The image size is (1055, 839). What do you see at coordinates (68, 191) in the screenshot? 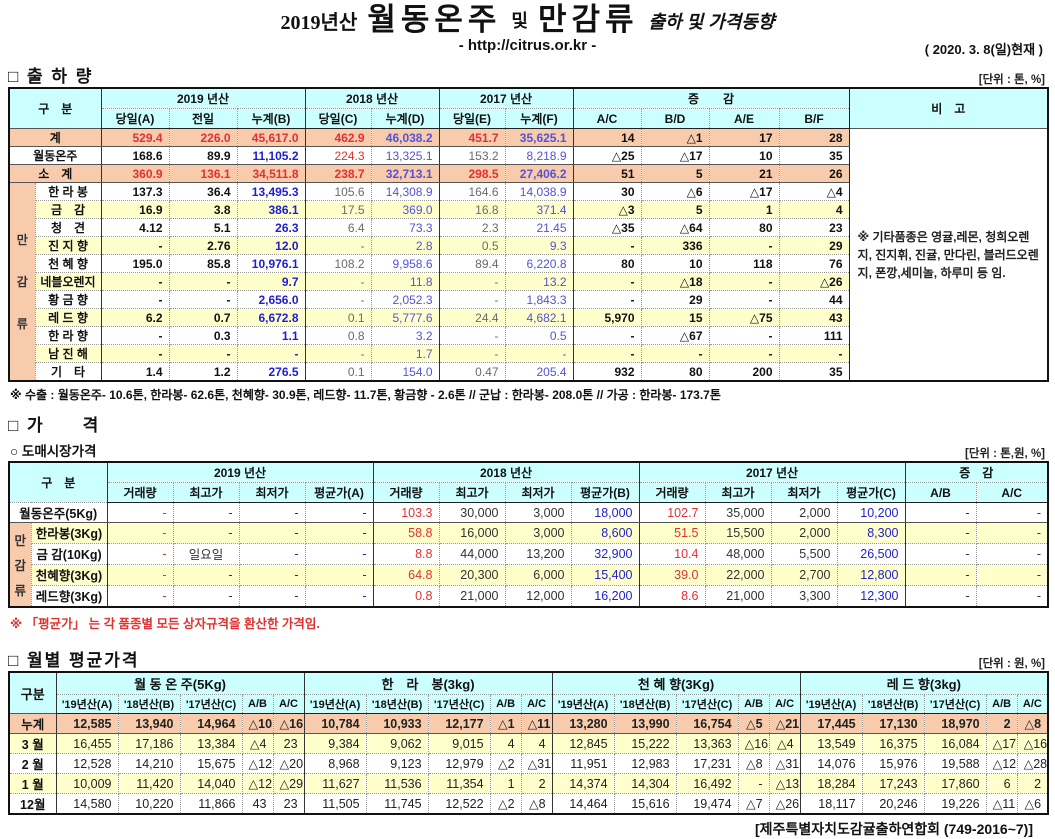
I see `row-label: 한 라 봉` at bounding box center [68, 191].